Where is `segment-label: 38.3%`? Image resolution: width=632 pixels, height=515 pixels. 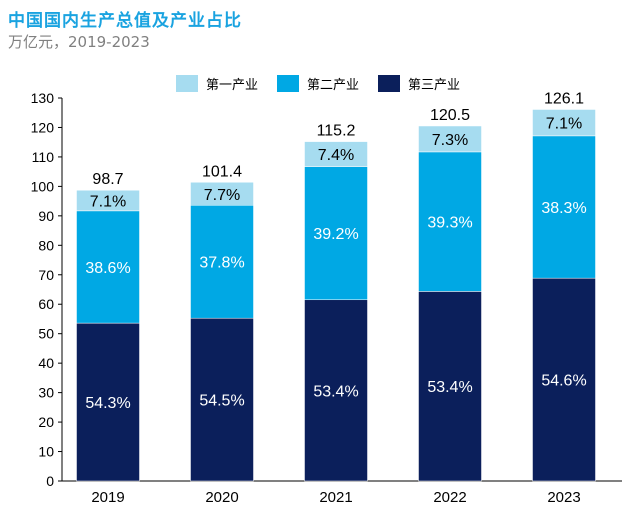 segment-label: 38.3% is located at coordinates (563, 208).